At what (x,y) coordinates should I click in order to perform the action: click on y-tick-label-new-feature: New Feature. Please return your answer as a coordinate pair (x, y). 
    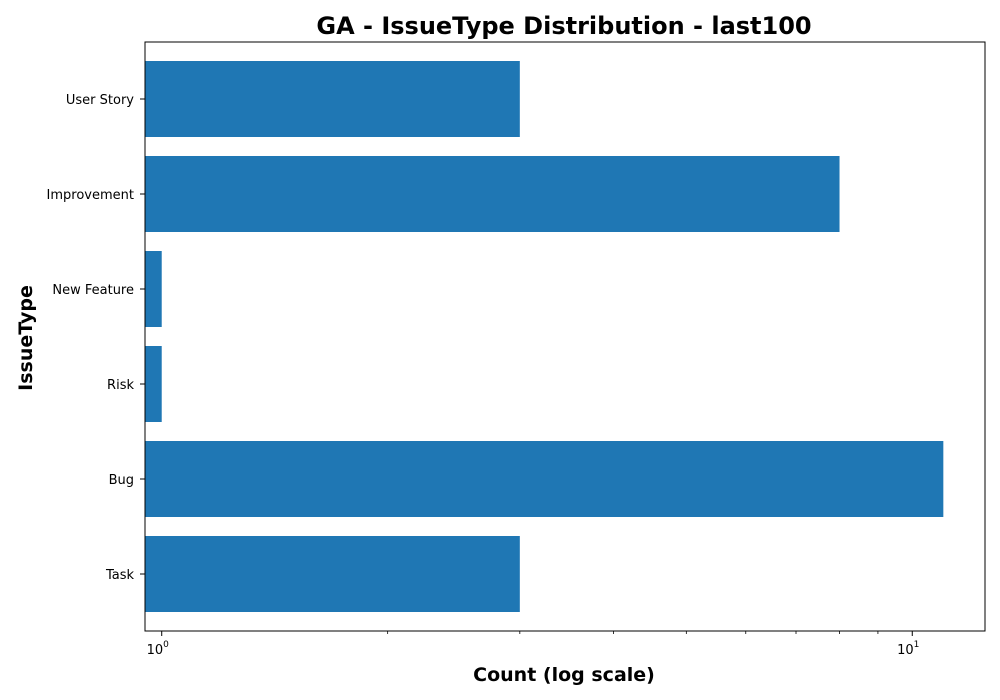
    Looking at the image, I should click on (93, 290).